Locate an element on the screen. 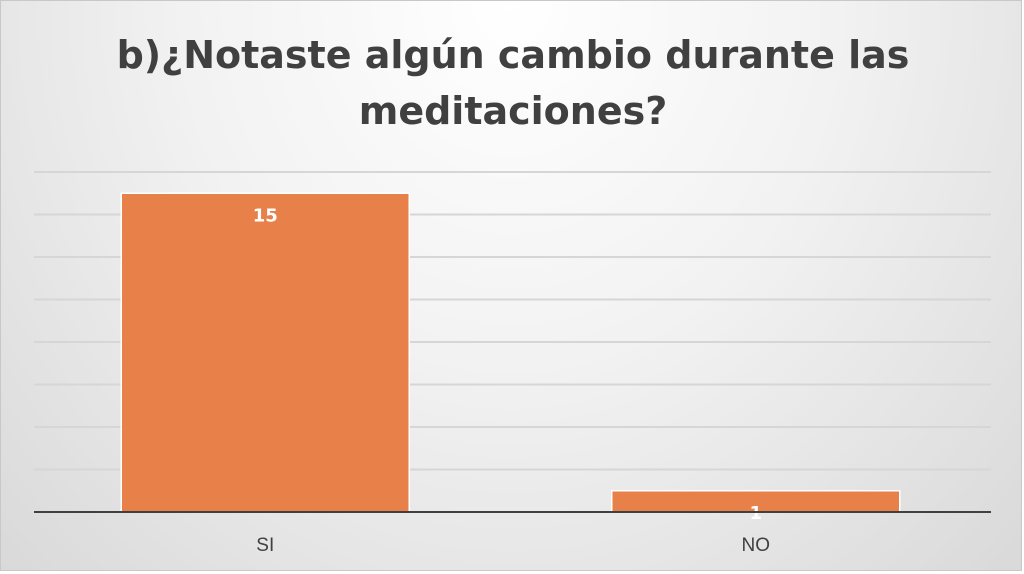  x-tick-label-no: NO is located at coordinates (756, 545).